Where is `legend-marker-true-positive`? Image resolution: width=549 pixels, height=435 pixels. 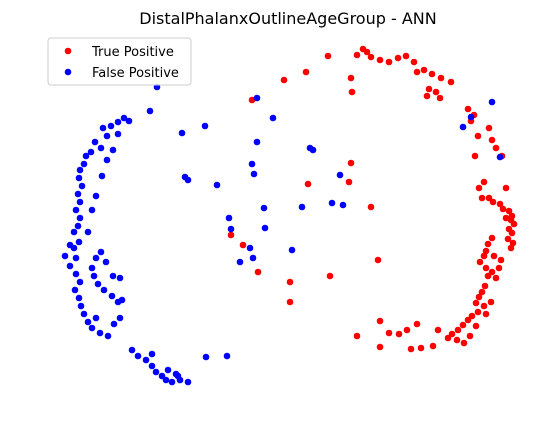
legend-marker-true-positive is located at coordinates (68, 51).